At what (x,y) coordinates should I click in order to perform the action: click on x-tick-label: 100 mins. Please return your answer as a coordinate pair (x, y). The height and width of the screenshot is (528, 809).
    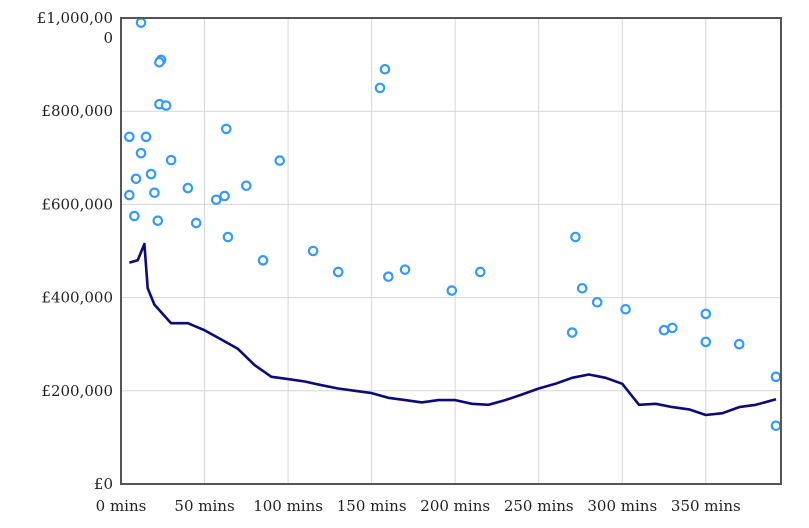
    Looking at the image, I should click on (288, 506).